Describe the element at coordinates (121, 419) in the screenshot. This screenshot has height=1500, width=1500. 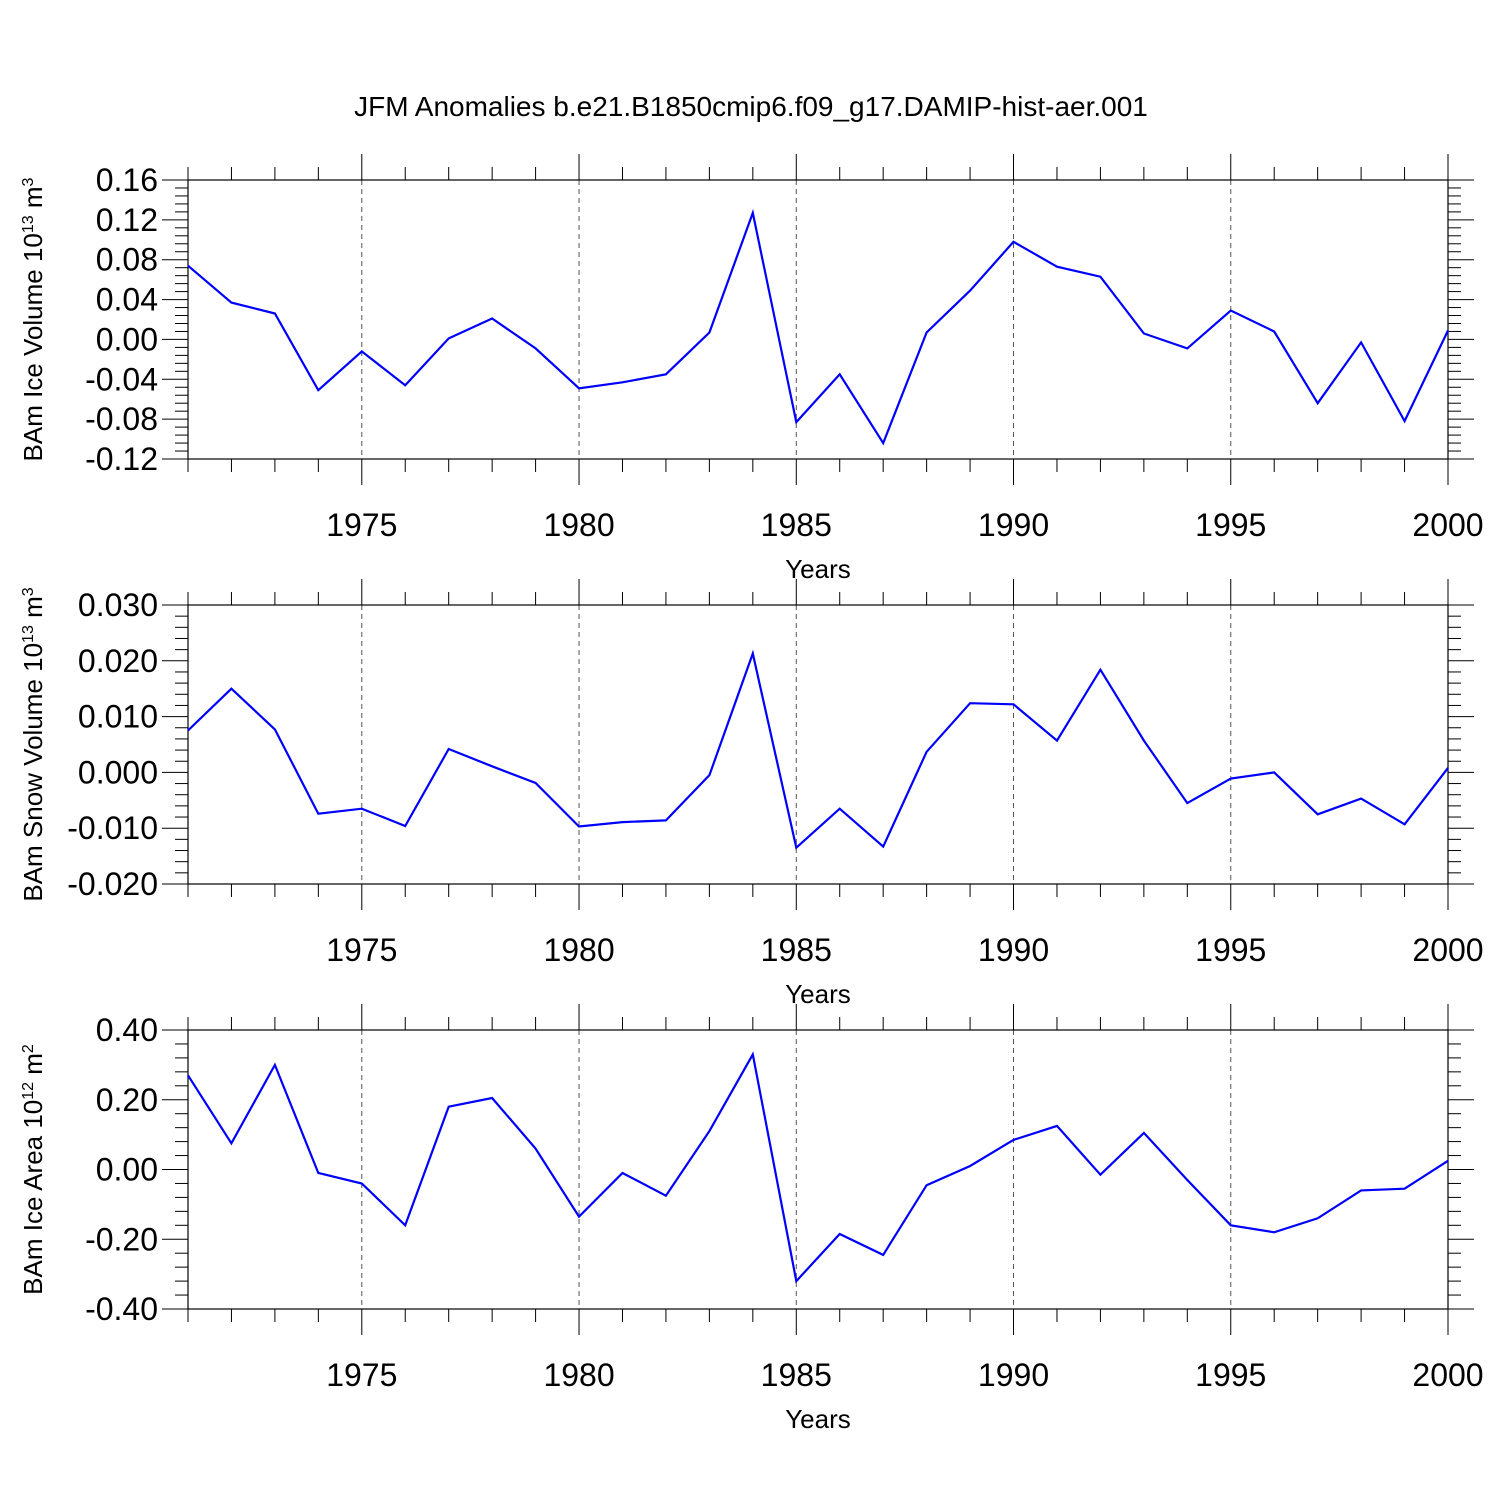
I see `y-tick-label: -0.08` at that location.